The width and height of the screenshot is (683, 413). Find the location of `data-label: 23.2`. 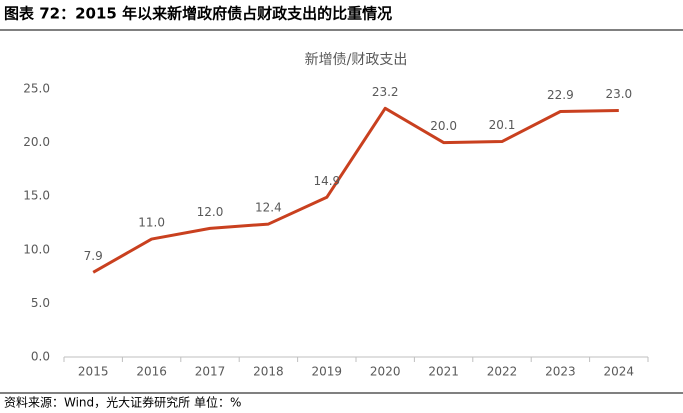

data-label: 23.2 is located at coordinates (385, 92).